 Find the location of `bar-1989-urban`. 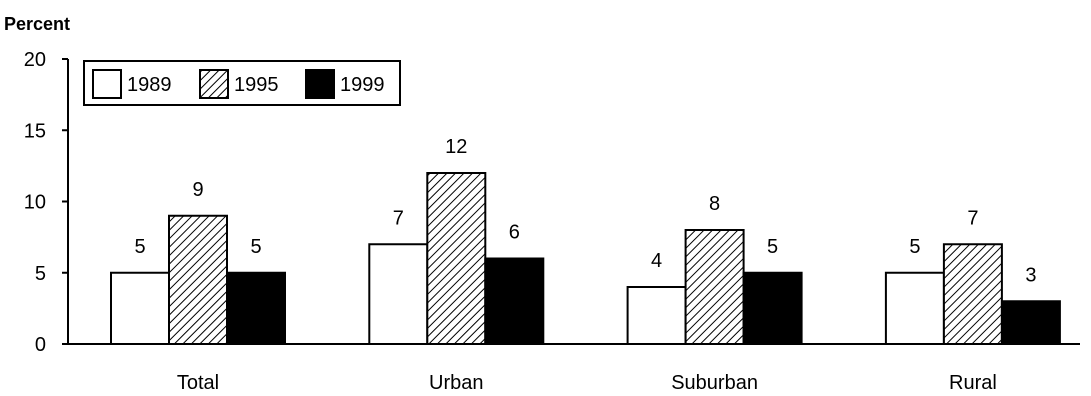

bar-1989-urban is located at coordinates (398, 294).